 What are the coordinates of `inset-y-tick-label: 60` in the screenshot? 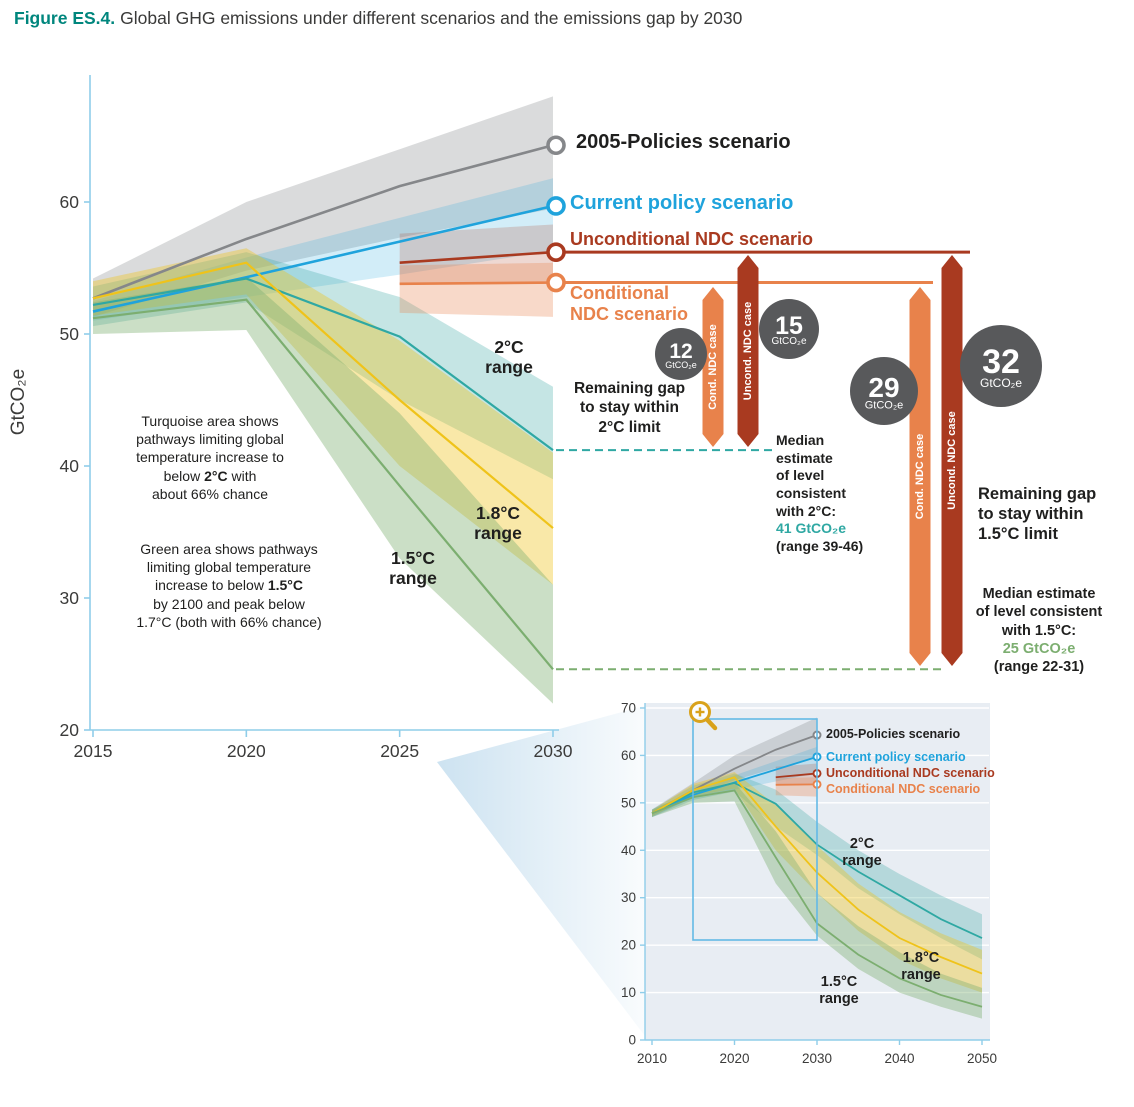 It's located at (628, 755).